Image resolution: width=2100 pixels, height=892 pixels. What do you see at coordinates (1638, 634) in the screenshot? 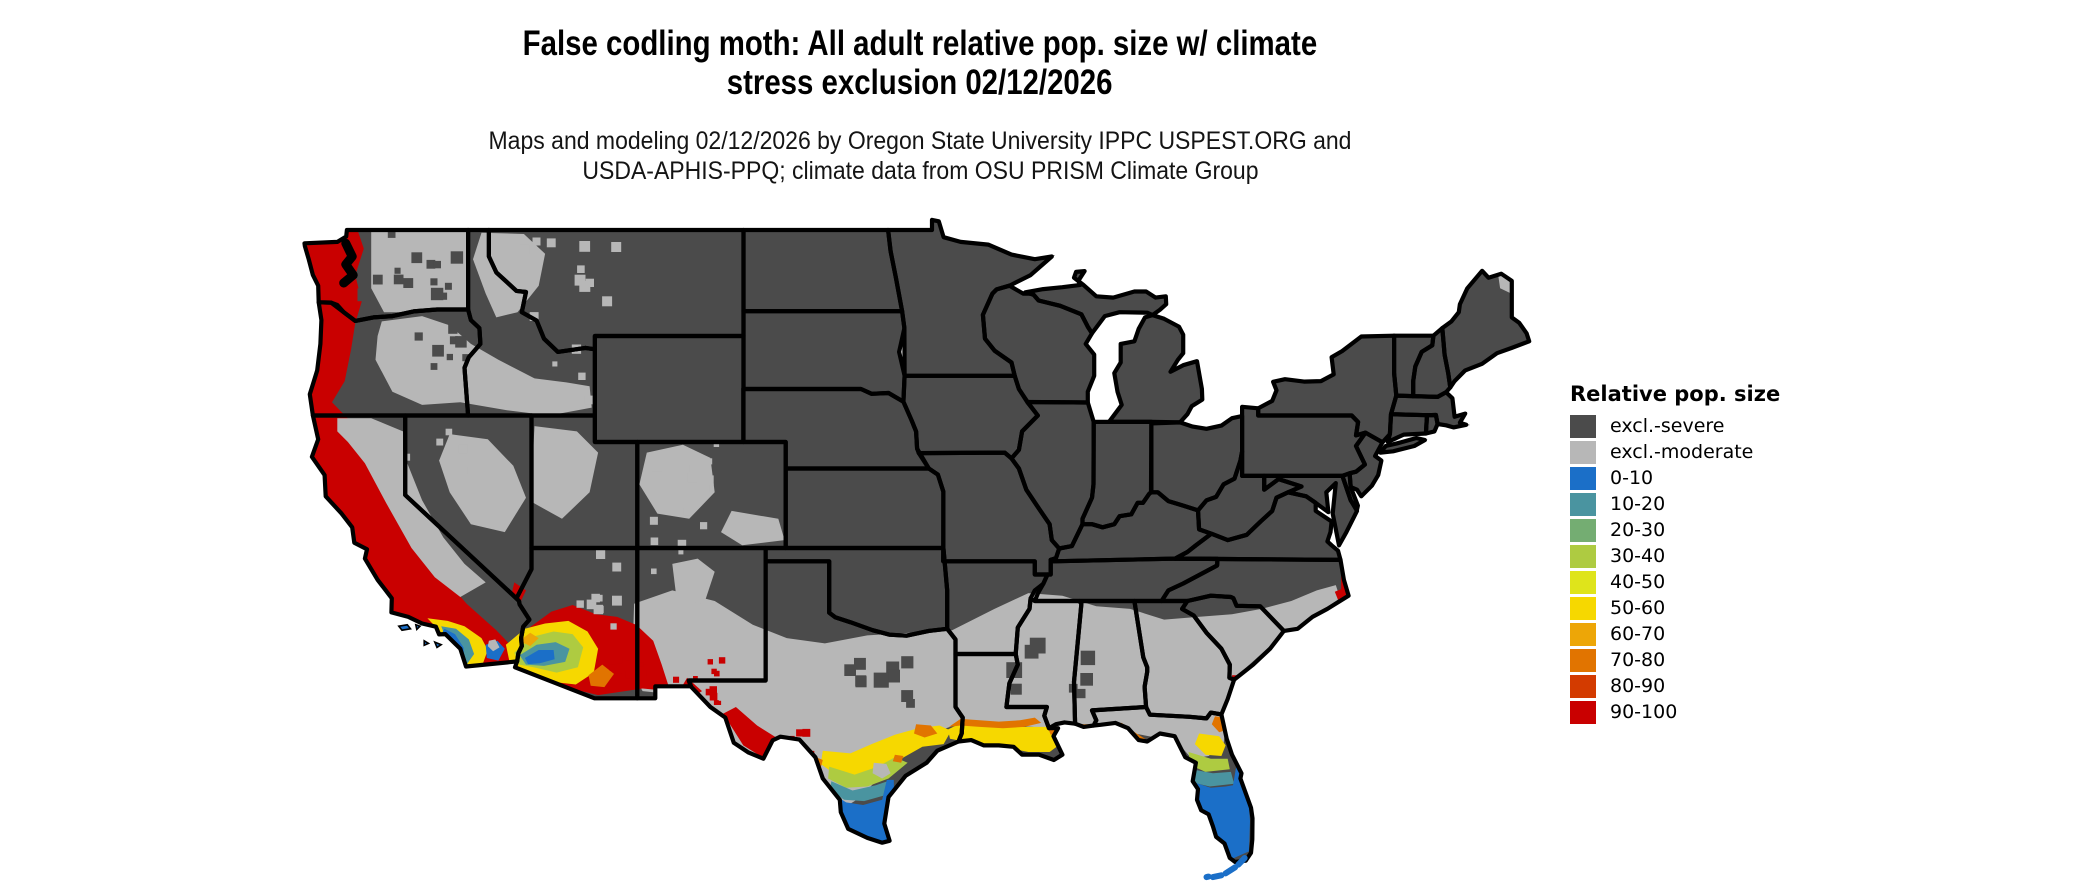
I see `legend-label: 60-70` at bounding box center [1638, 634].